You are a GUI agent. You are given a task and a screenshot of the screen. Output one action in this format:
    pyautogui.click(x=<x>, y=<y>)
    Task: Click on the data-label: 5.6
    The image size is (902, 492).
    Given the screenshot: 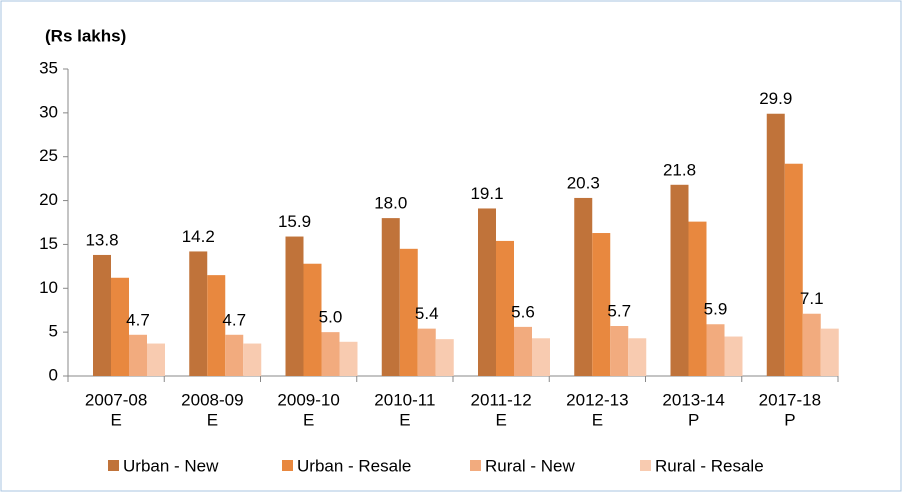 What is the action you would take?
    pyautogui.click(x=523, y=311)
    